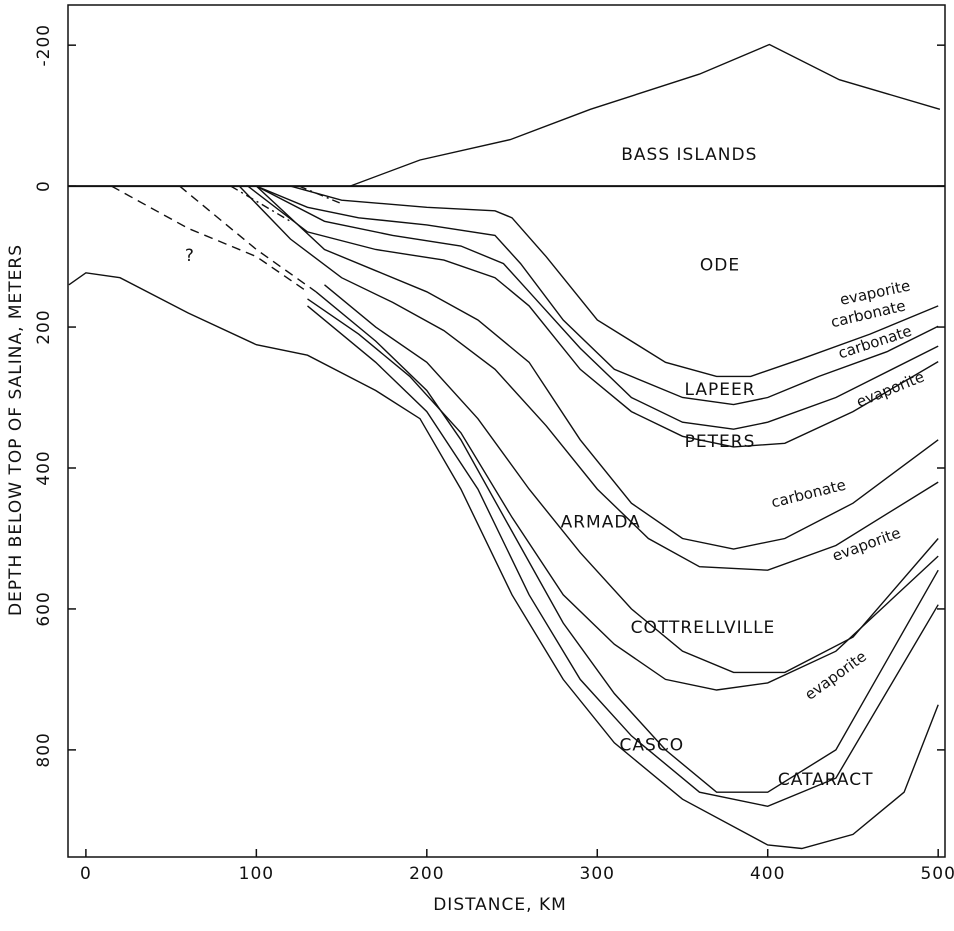  What do you see at coordinates (426, 874) in the screenshot?
I see `x-tick-label: 200` at bounding box center [426, 874].